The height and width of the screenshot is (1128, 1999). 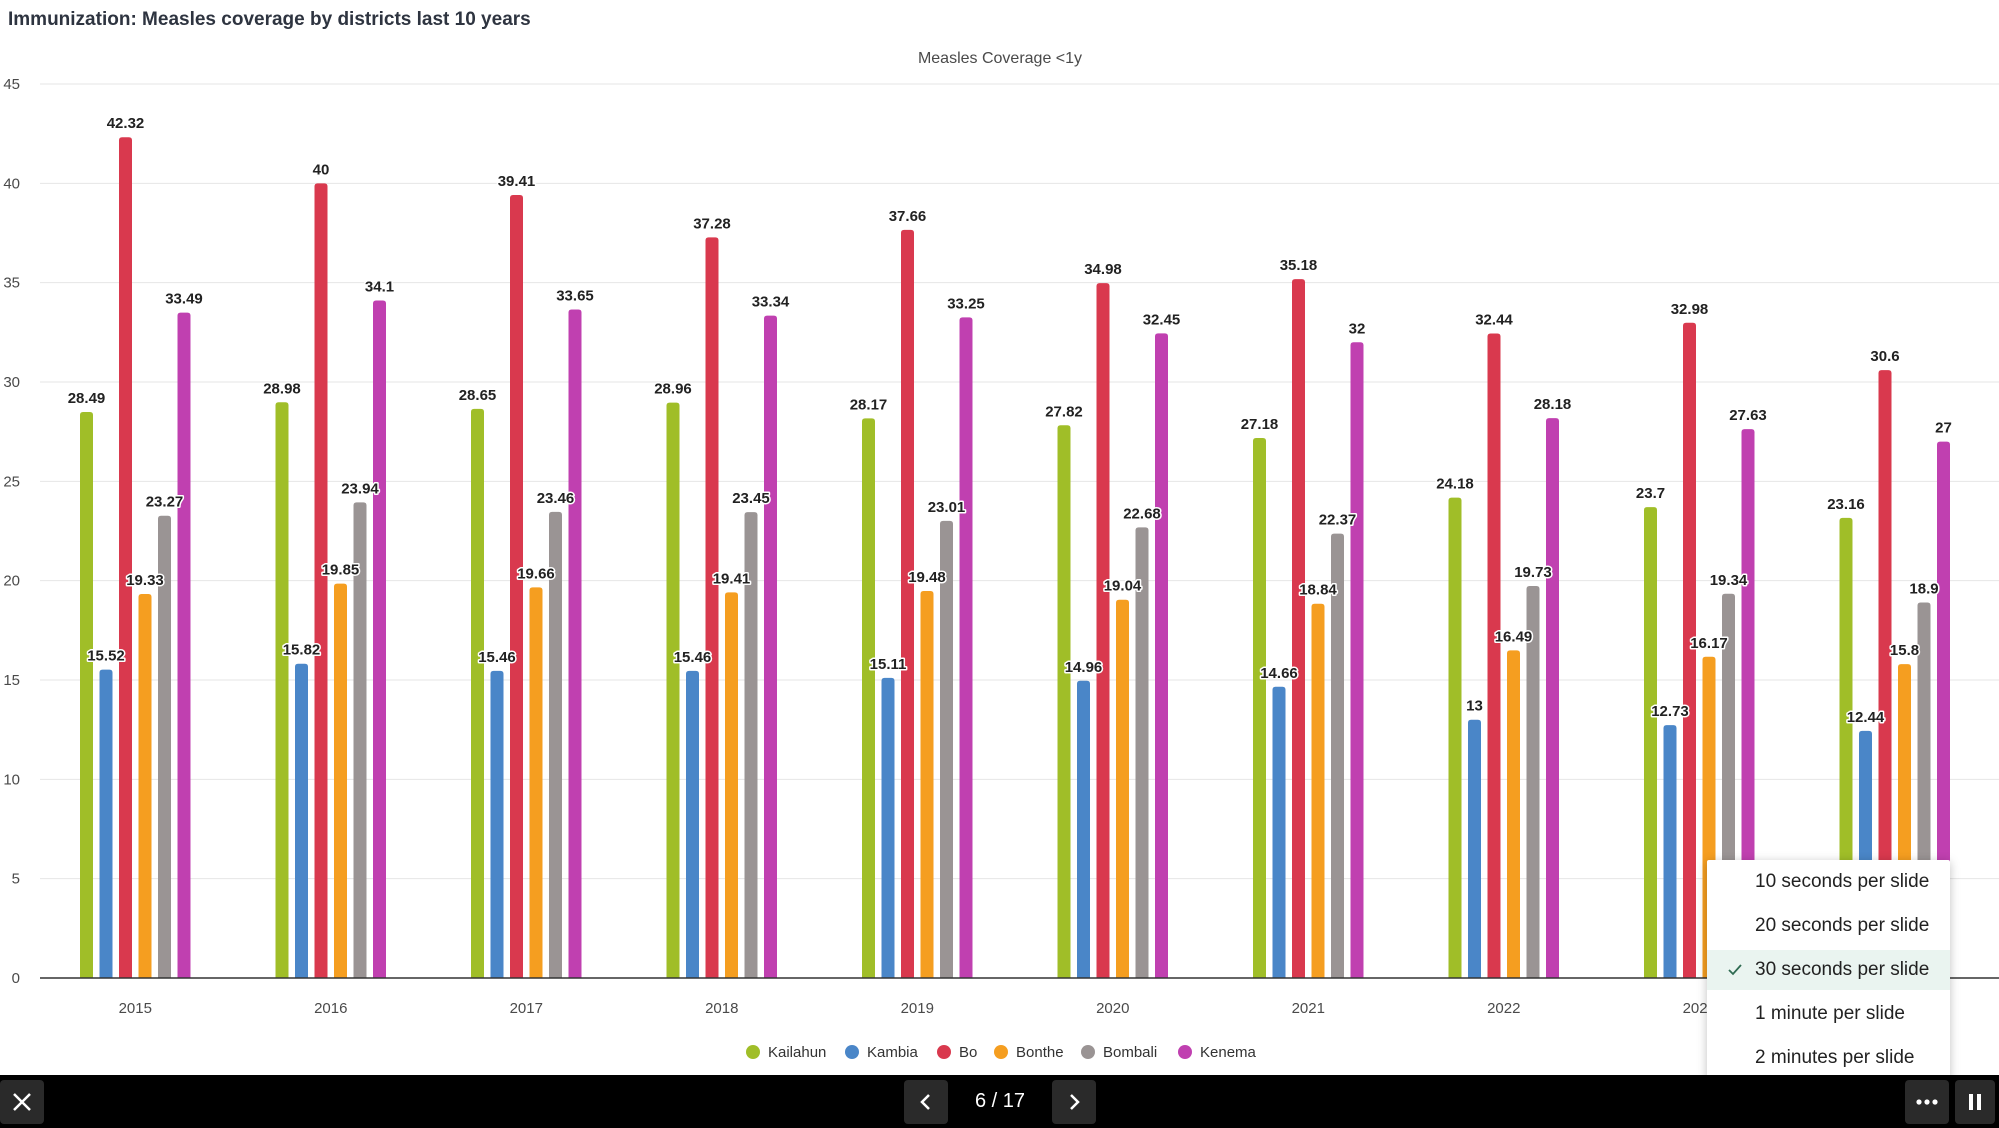 What do you see at coordinates (1123, 586) in the screenshot?
I see `data-label: 19.04` at bounding box center [1123, 586].